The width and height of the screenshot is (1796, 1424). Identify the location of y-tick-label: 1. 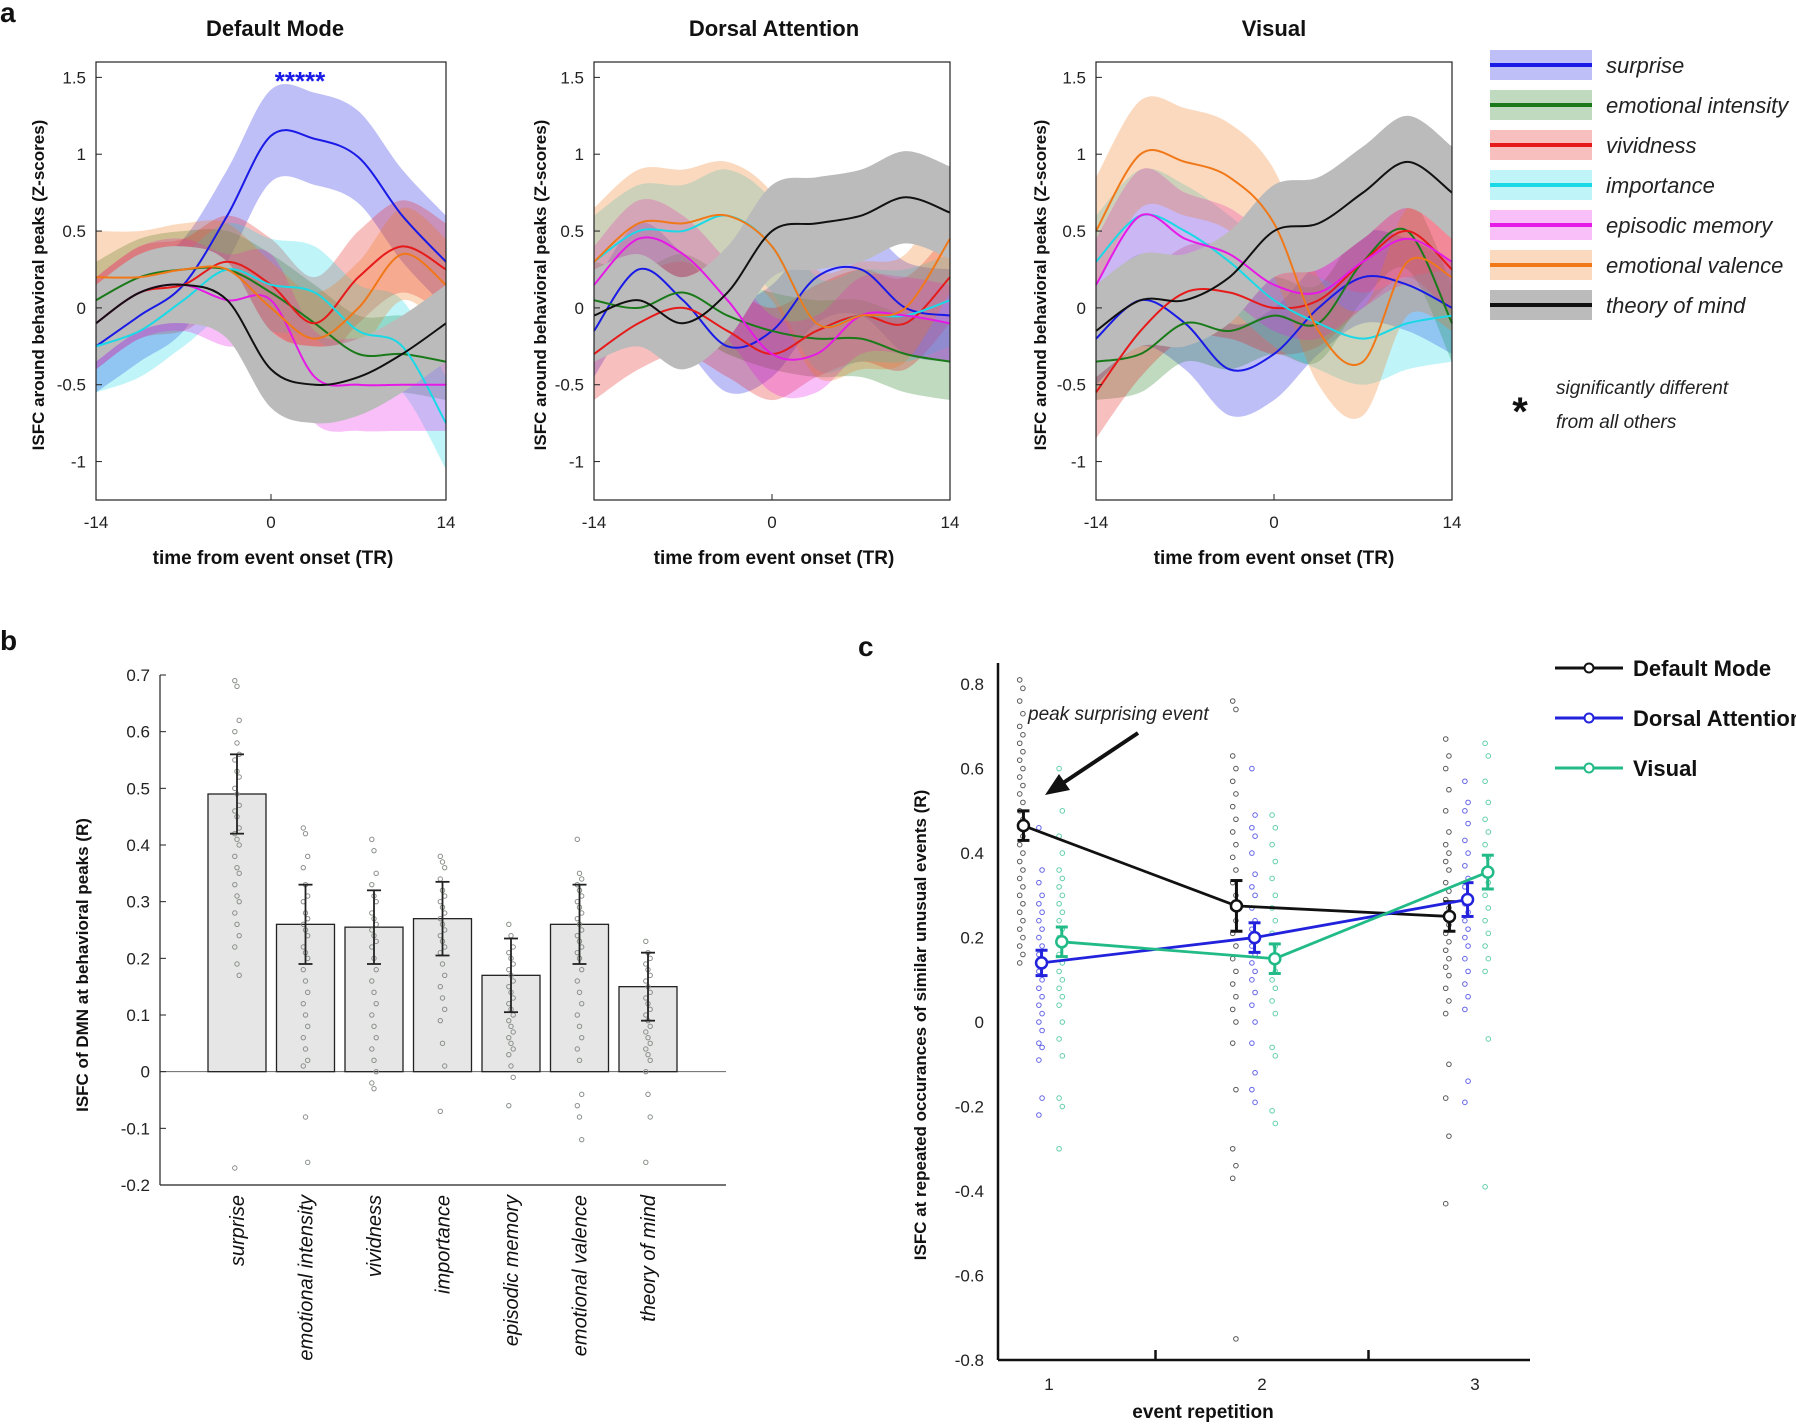
(81, 154).